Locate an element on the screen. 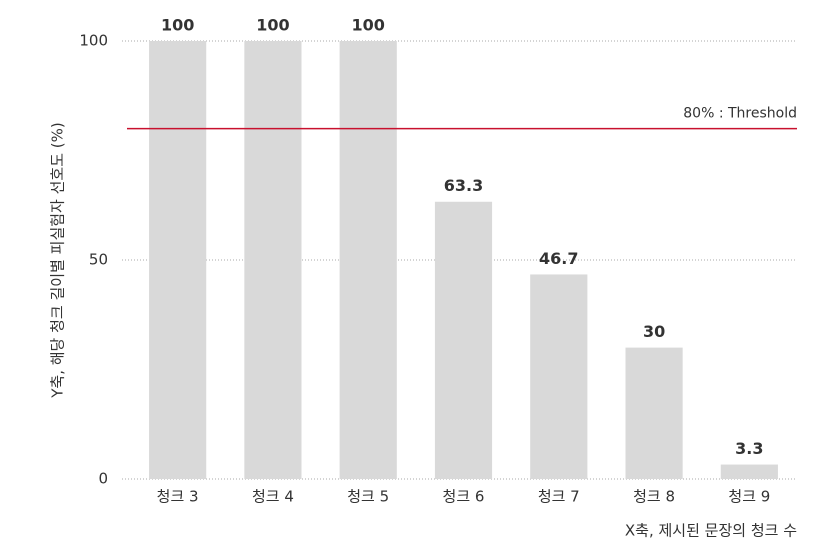 Image resolution: width=837 pixels, height=556 pixels. x-tick-label: 청크 7 is located at coordinates (559, 497).